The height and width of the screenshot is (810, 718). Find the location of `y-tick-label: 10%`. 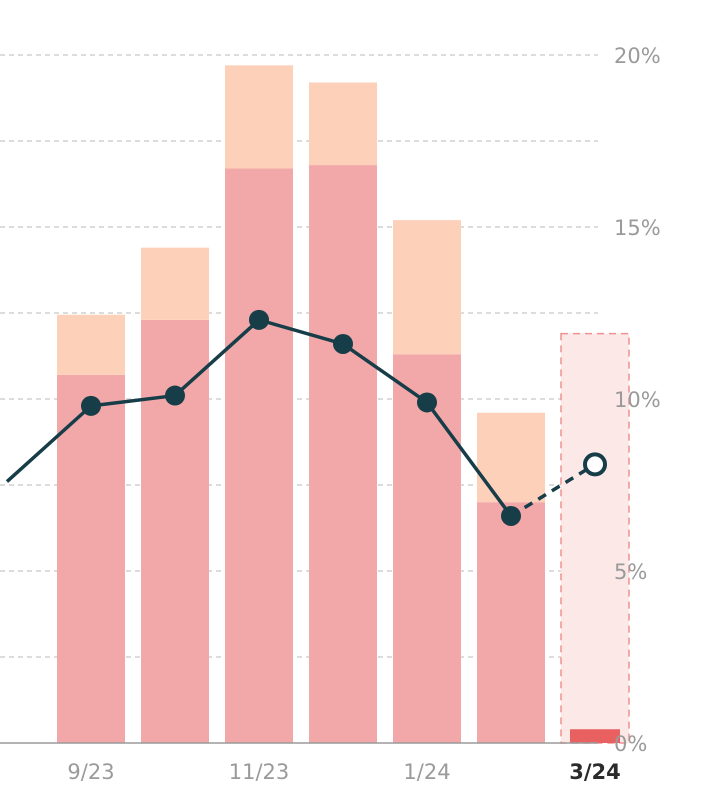

y-tick-label: 10% is located at coordinates (637, 400).